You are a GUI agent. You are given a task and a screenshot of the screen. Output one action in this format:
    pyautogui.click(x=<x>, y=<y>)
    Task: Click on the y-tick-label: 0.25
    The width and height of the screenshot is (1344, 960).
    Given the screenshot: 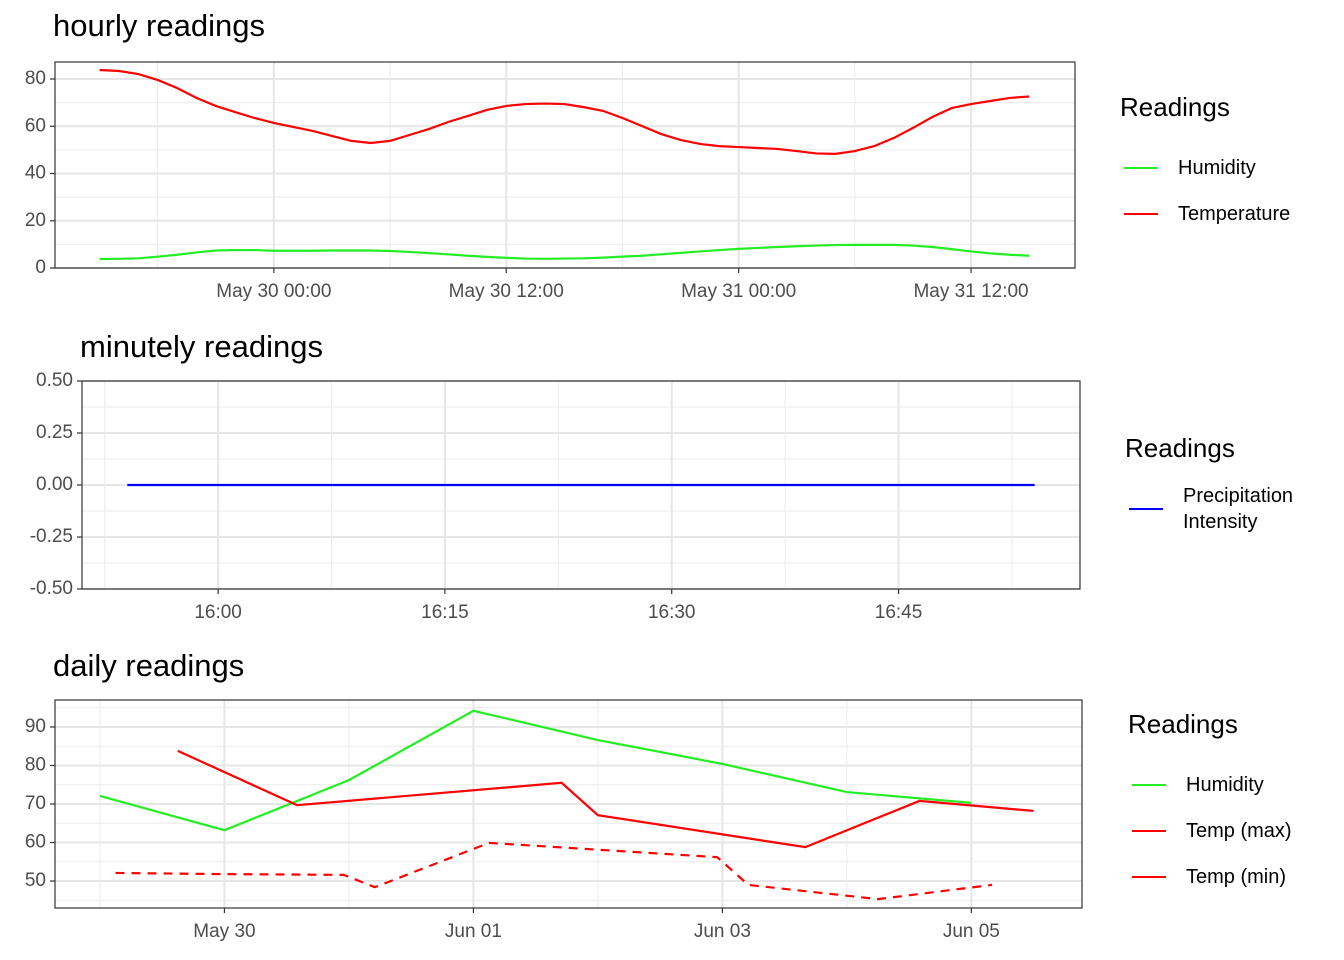 What is the action you would take?
    pyautogui.click(x=54, y=432)
    